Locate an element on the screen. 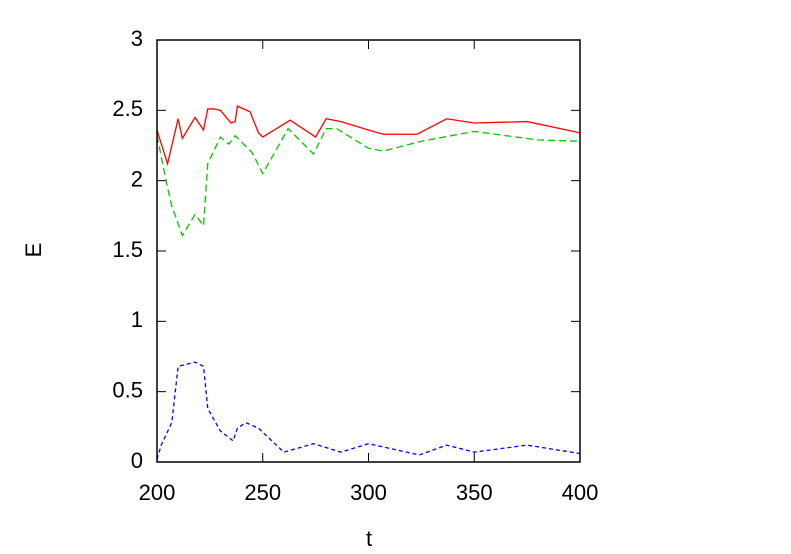 This screenshot has height=554, width=791. y-axis-label: E is located at coordinates (33, 250).